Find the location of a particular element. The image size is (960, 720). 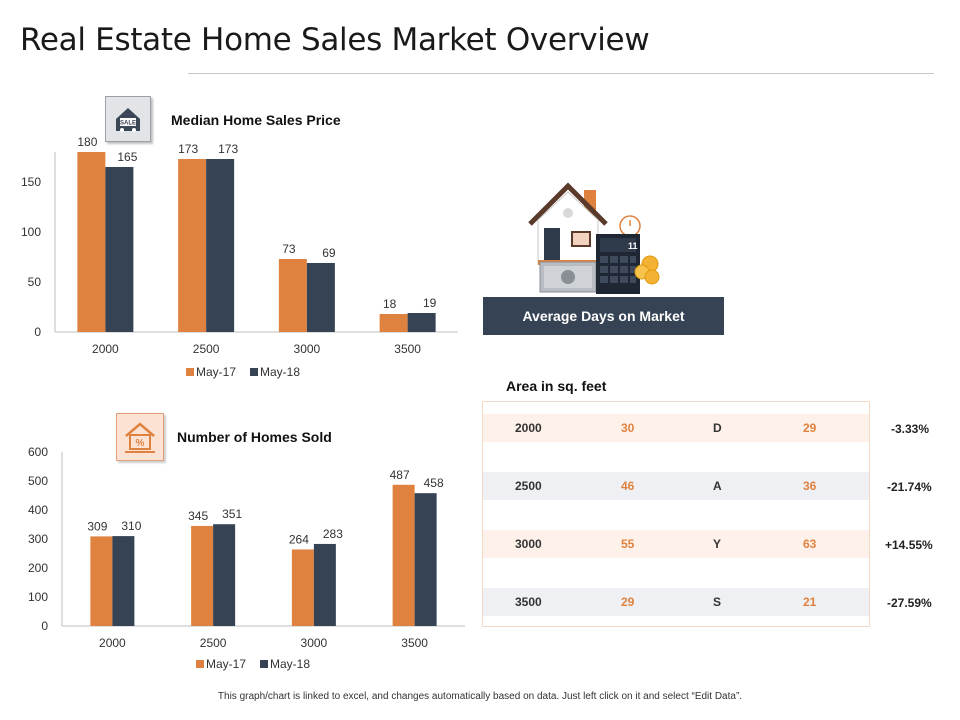

may17-cell: 29 is located at coordinates (628, 602).